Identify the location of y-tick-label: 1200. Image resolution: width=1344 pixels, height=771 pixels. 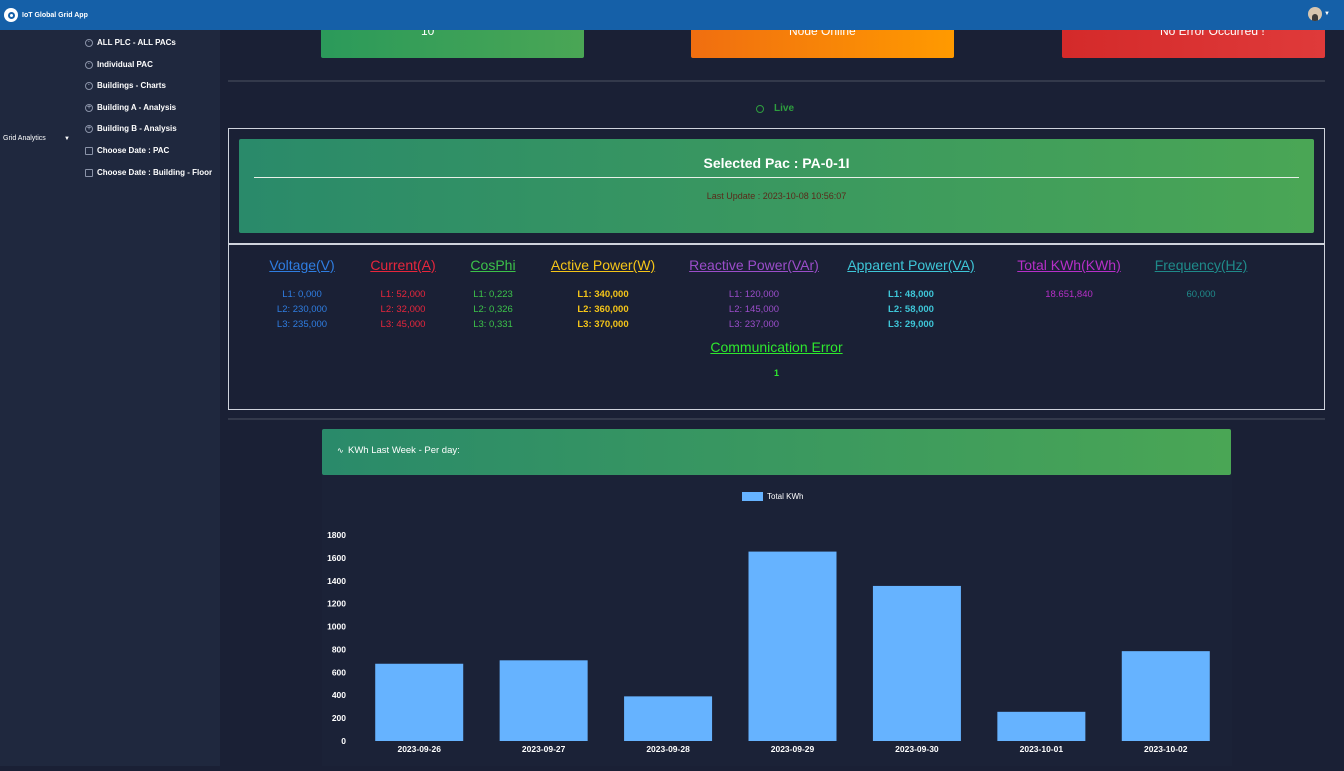
(336, 604).